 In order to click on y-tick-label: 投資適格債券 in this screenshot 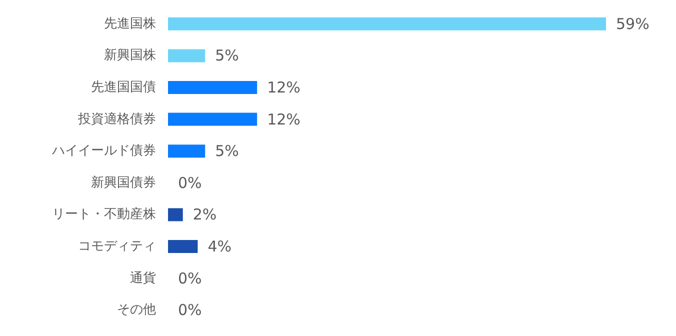, I will do `click(116, 118)`.